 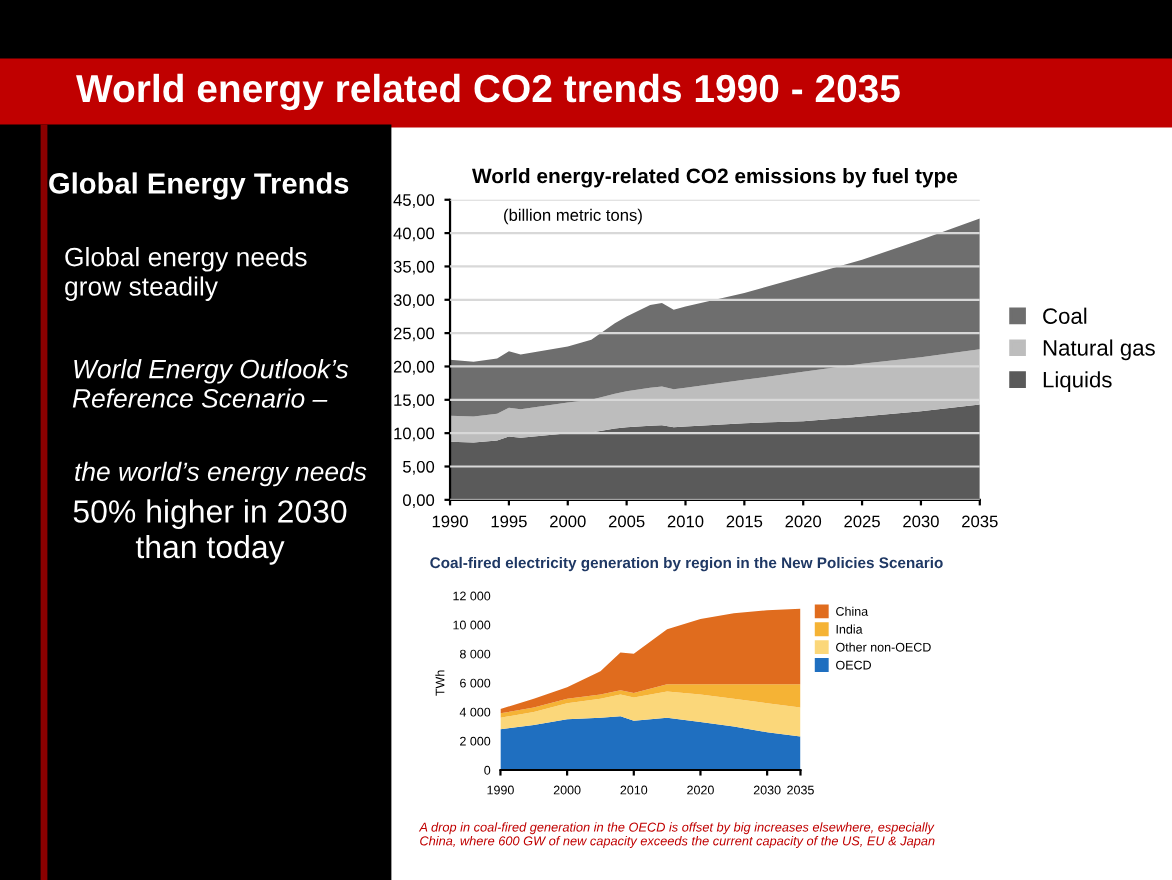 I want to click on x-tick-label: 2000, so click(x=568, y=521).